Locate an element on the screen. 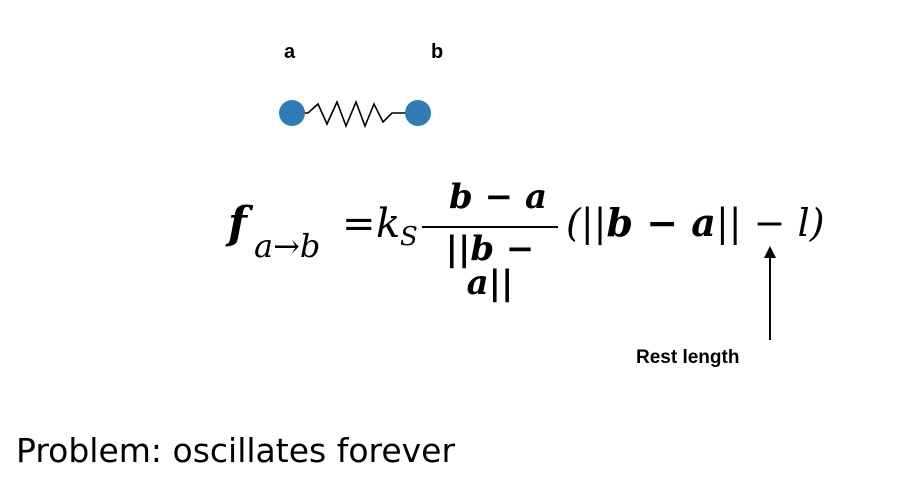  rest-term-close: || − l) is located at coordinates (770, 223).